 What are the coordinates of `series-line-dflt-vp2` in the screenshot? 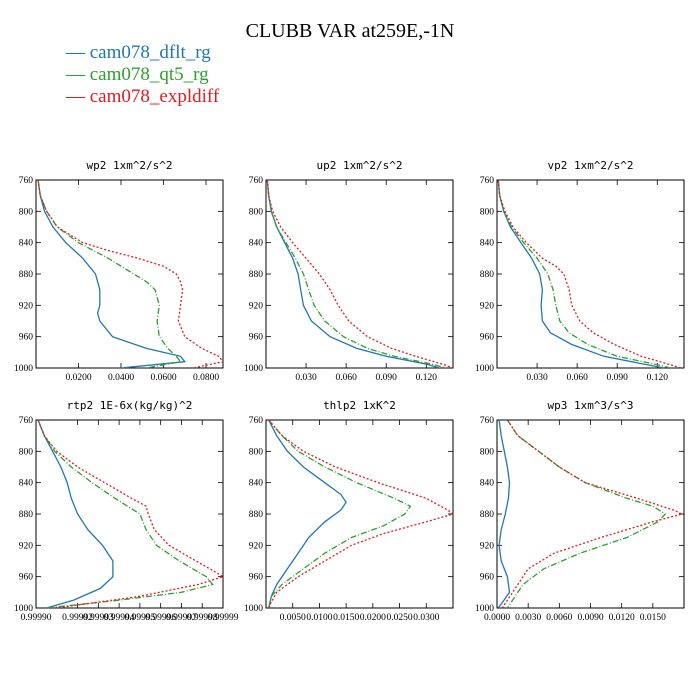 It's located at (581, 274).